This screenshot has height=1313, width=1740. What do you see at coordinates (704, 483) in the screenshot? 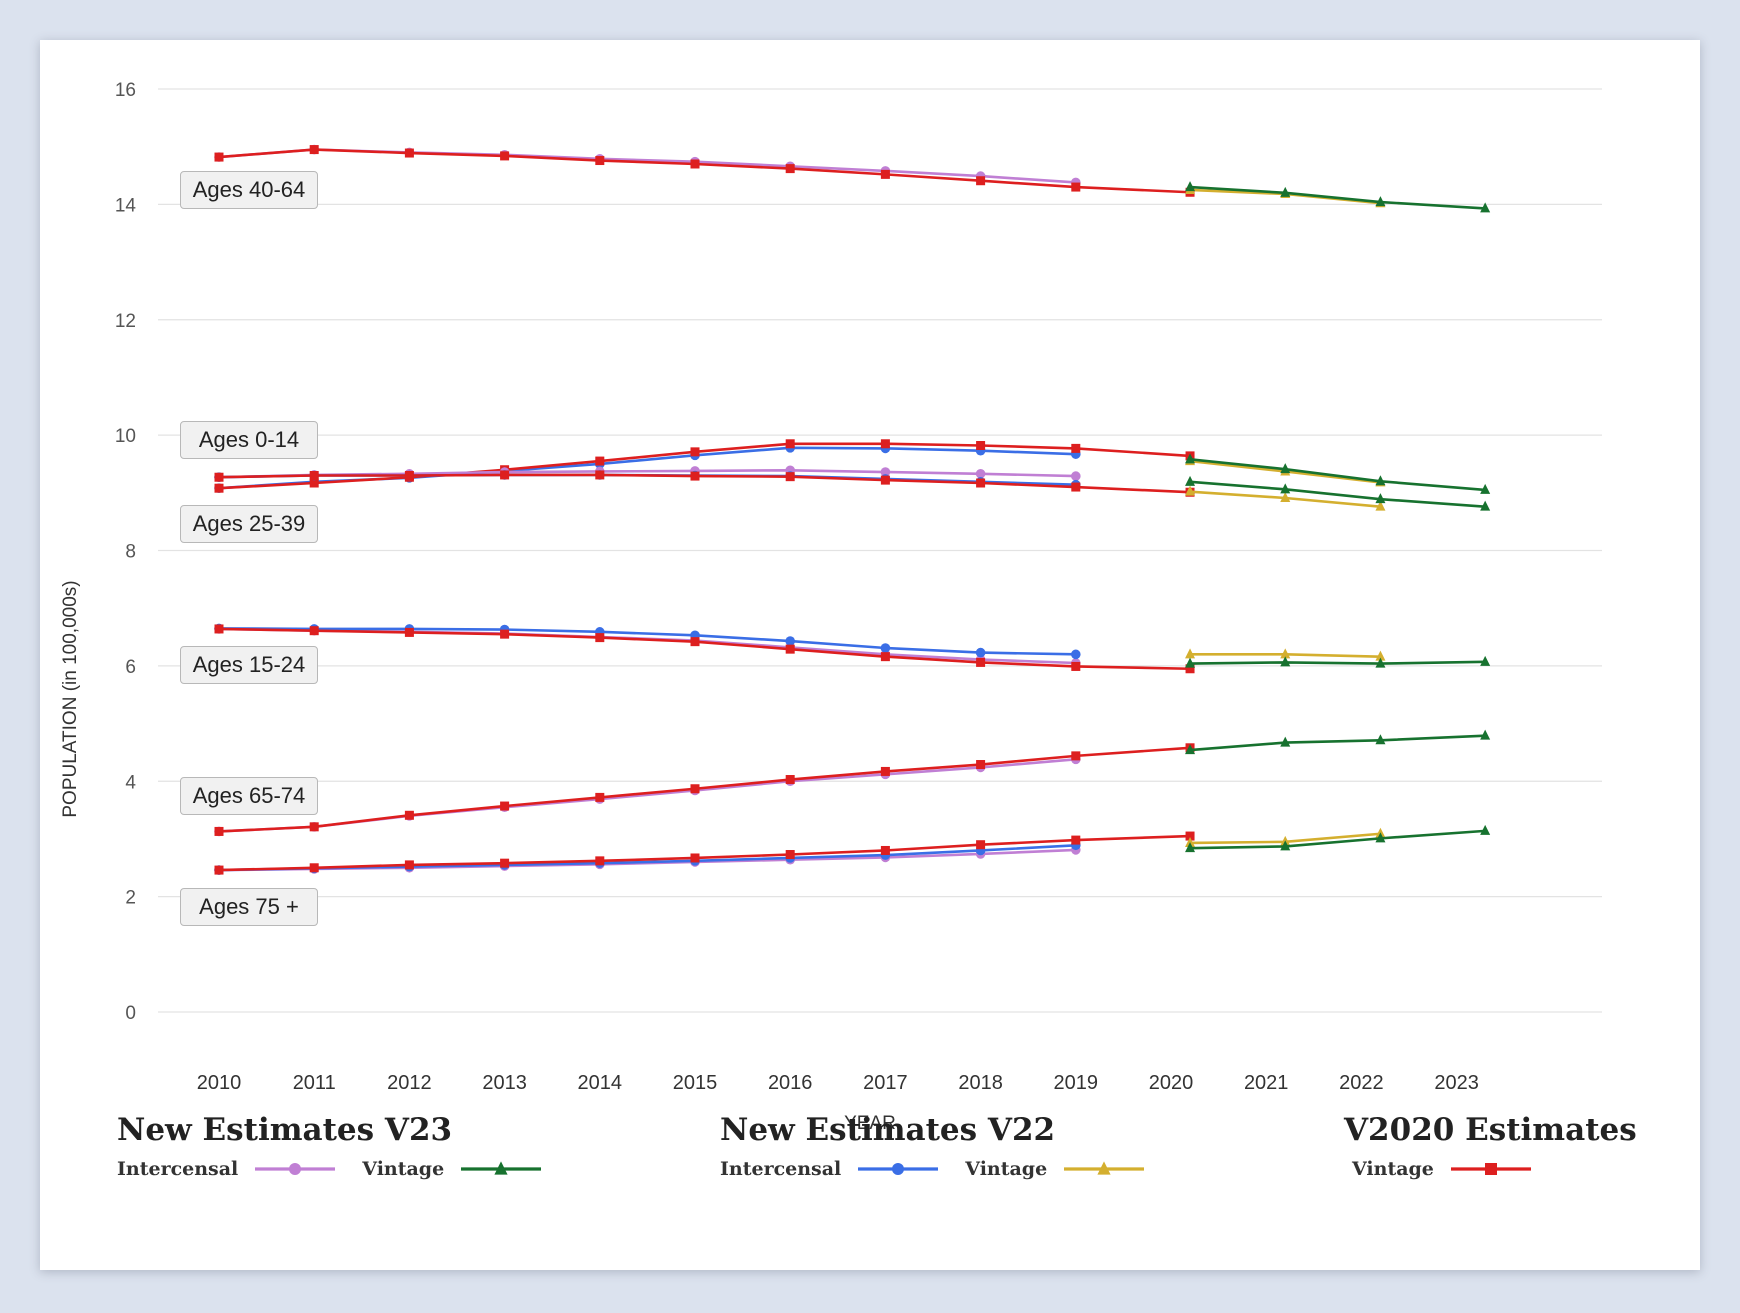
I see `series-ages-25-39-v2020-vintage` at bounding box center [704, 483].